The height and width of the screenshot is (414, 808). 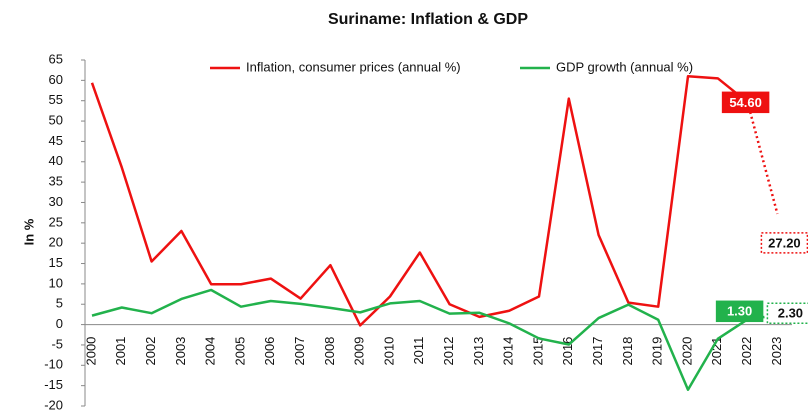 What do you see at coordinates (56, 119) in the screenshot?
I see `y-tick-label: 50` at bounding box center [56, 119].